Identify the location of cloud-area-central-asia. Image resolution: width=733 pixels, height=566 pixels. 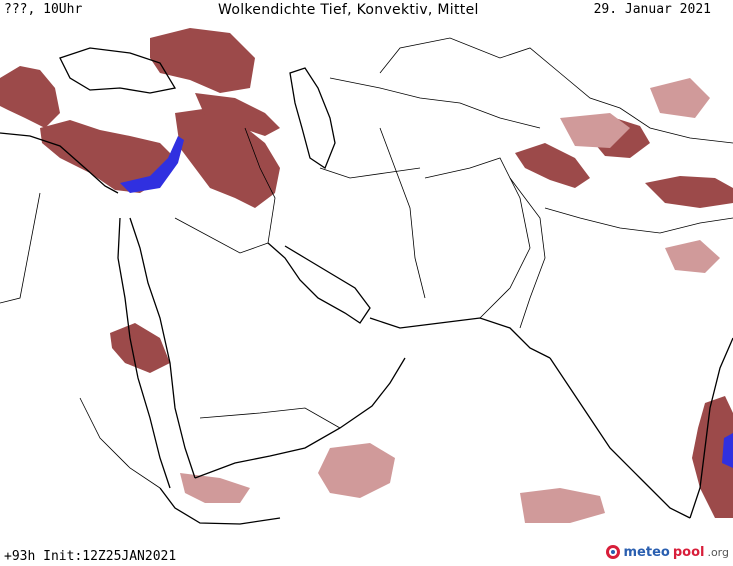
(595, 130).